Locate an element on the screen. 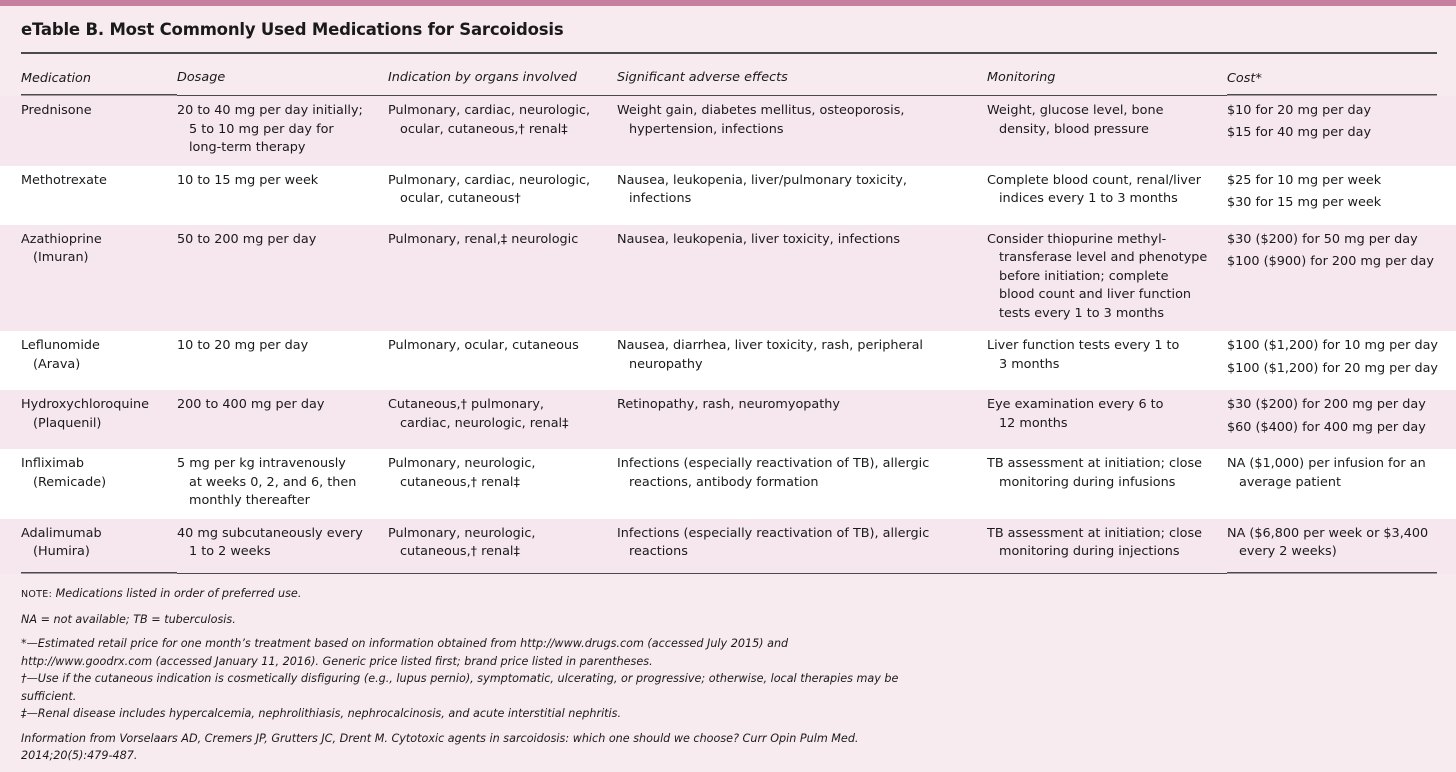 This screenshot has height=772, width=1456. indication-cell: Pulmonary, ocular, cutaneous is located at coordinates (502, 360).